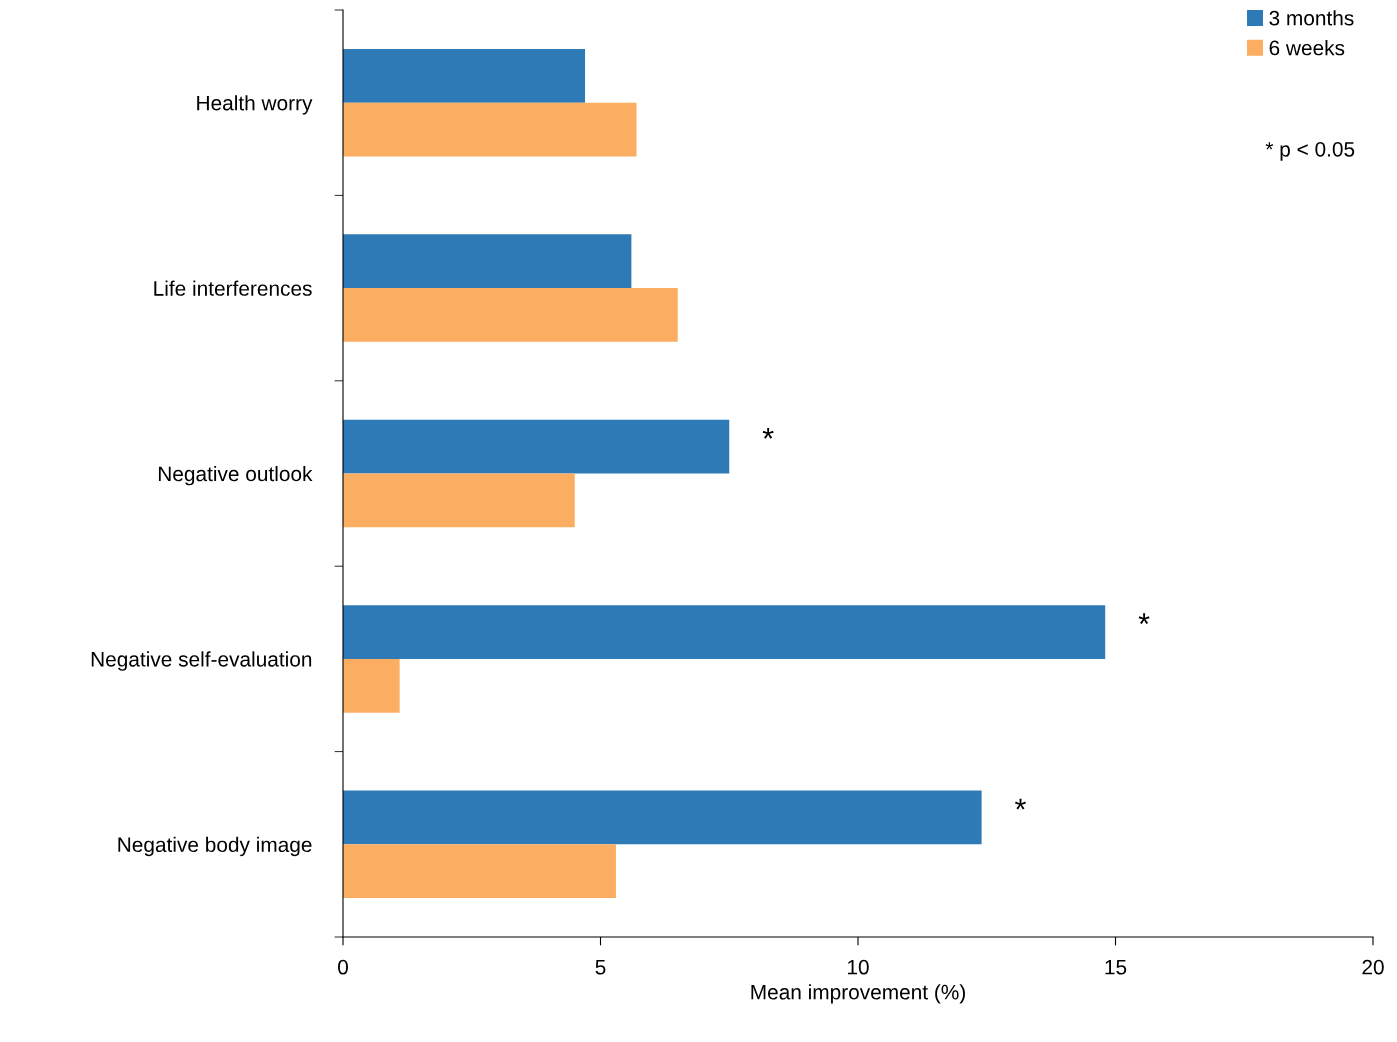  Describe the element at coordinates (235, 475) in the screenshot. I see `y-tick-label: Negative outlook` at that location.